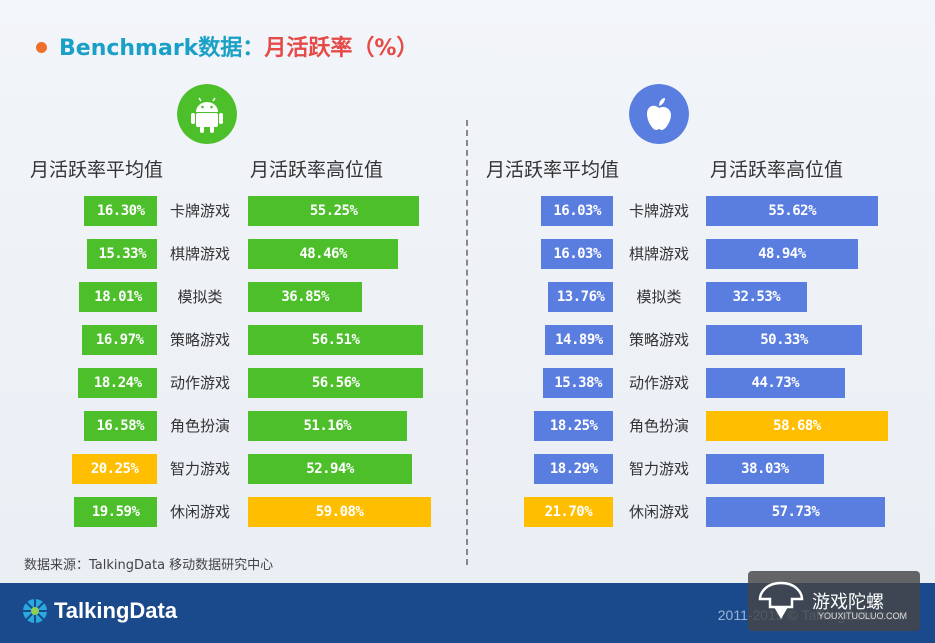  I want to click on panel-divider, so click(467, 342).